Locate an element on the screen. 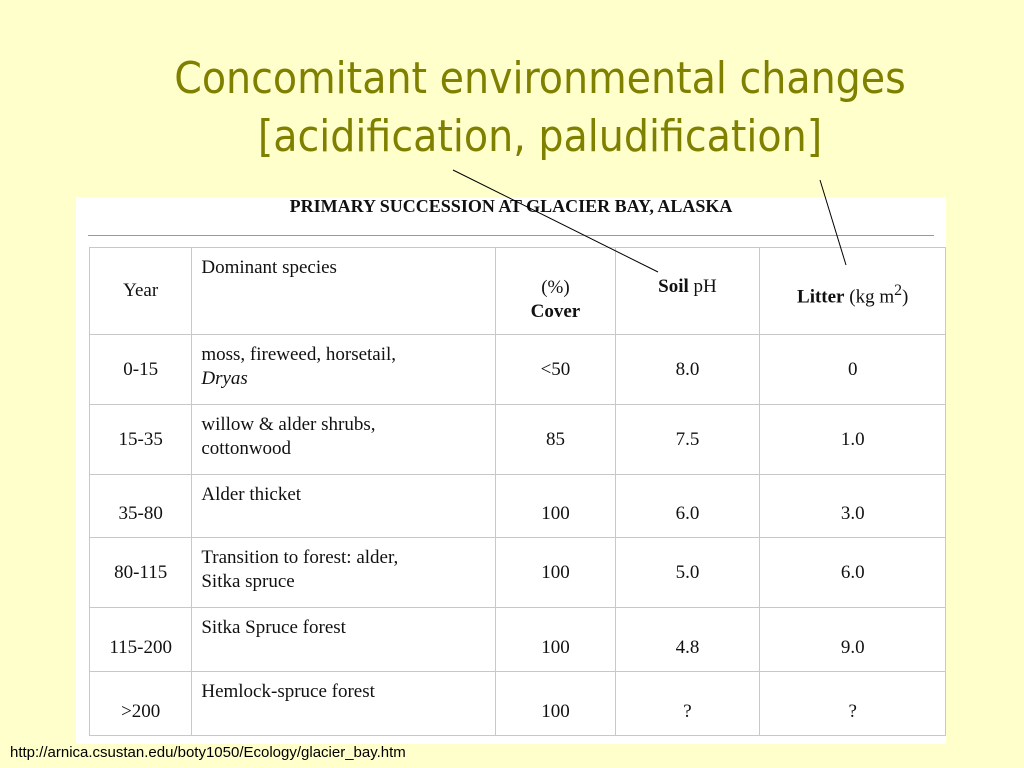  ph-cell: 7.5 is located at coordinates (687, 439).